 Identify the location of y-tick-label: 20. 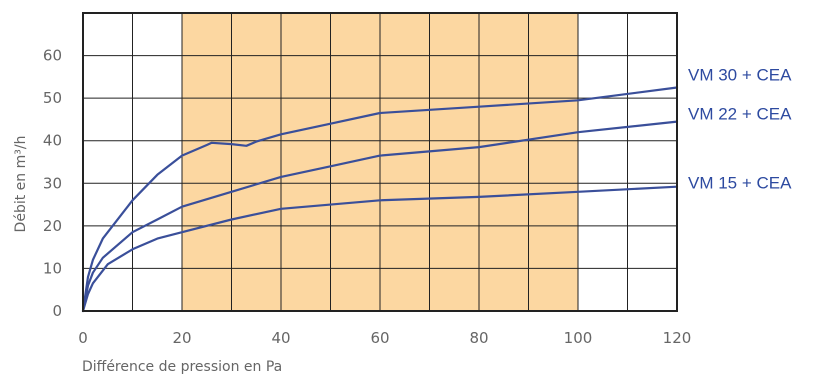
(52, 226).